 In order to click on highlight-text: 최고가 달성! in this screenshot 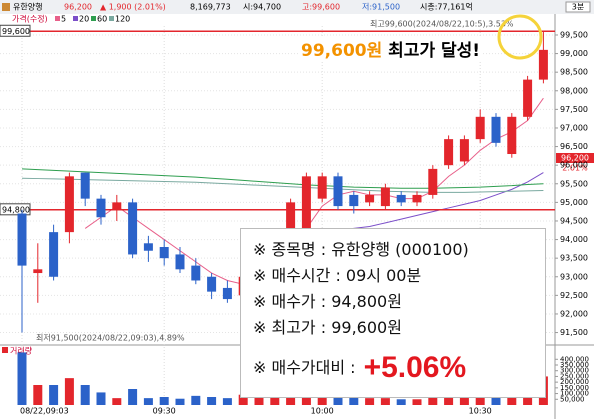, I will do `click(434, 51)`.